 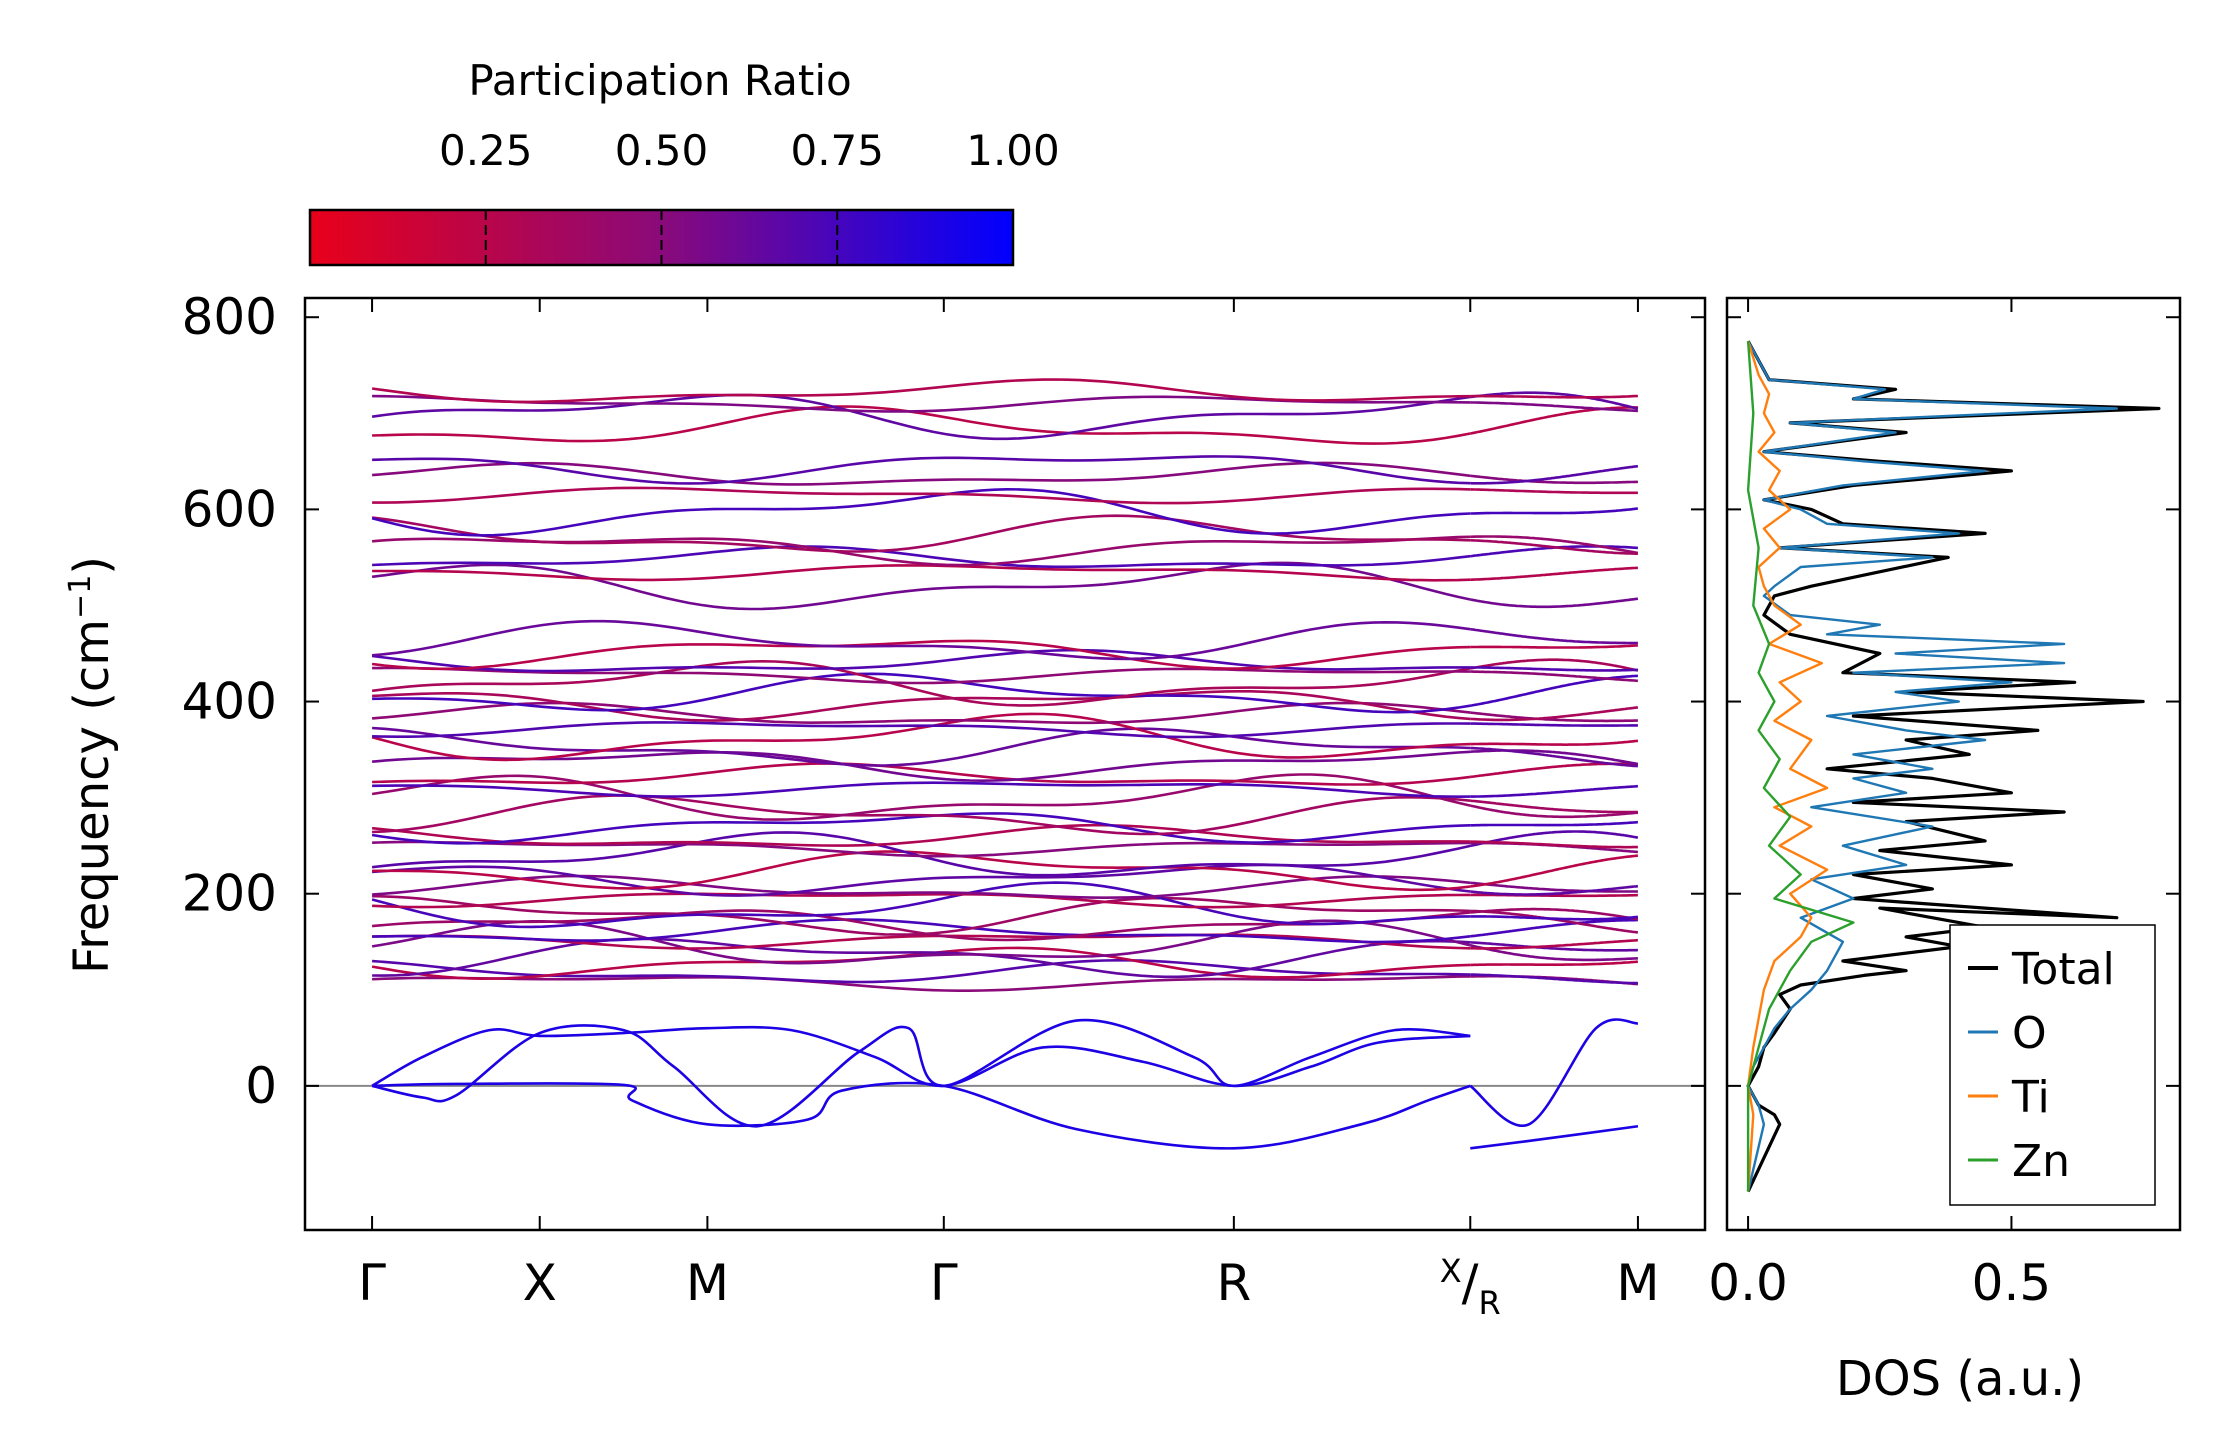 I want to click on x-tick-label: X, so click(x=540, y=1283).